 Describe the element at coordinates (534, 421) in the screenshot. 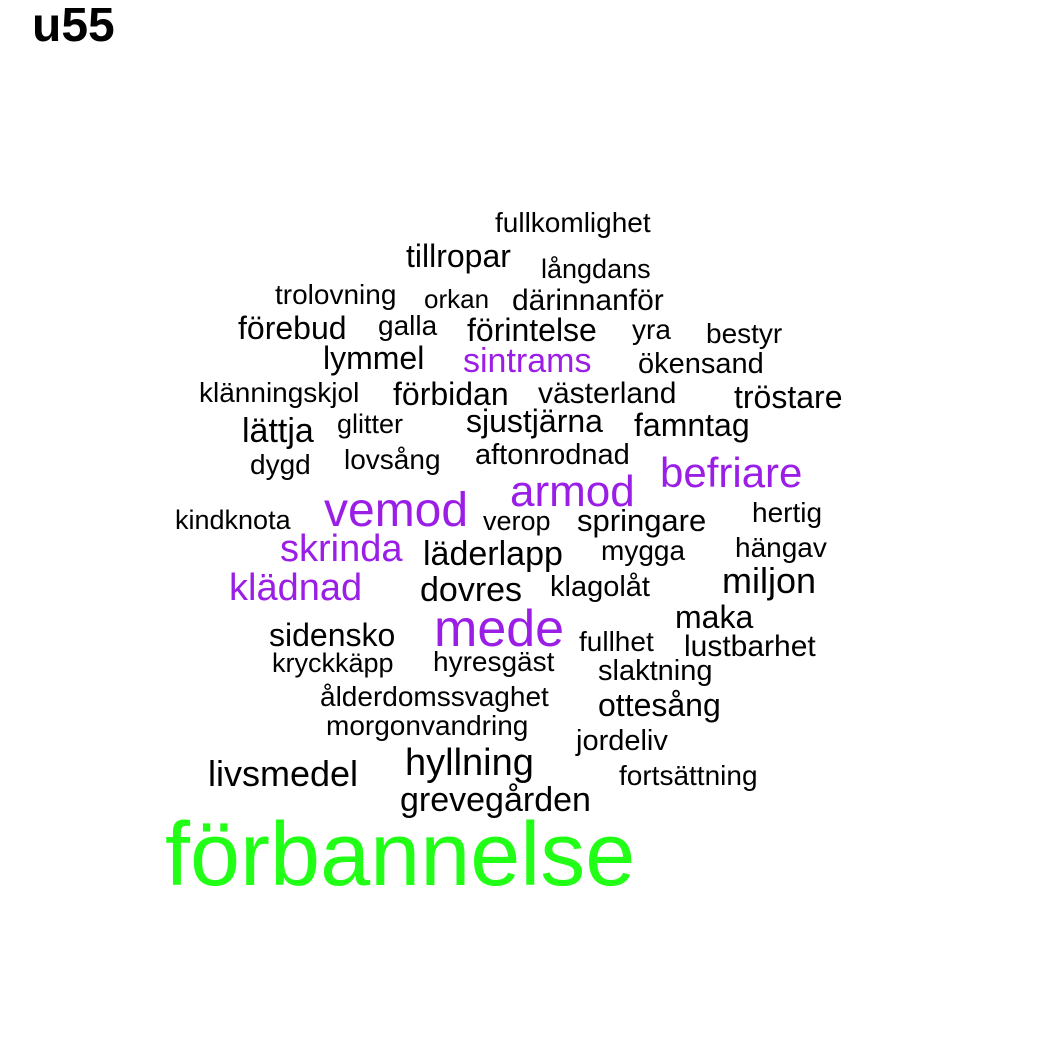

I see `word-sjustjarna: sjustjärna` at that location.